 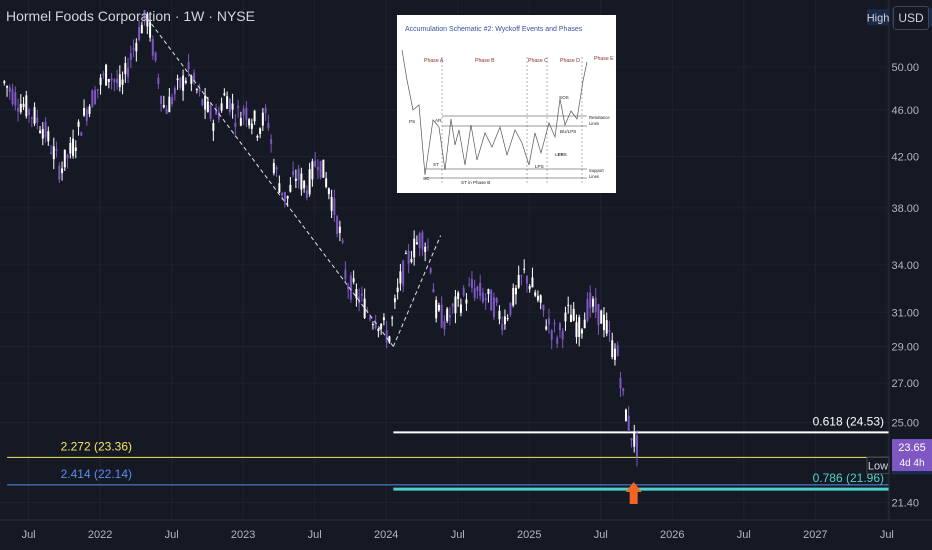 What do you see at coordinates (633, 493) in the screenshot?
I see `up-arrow-shape` at bounding box center [633, 493].